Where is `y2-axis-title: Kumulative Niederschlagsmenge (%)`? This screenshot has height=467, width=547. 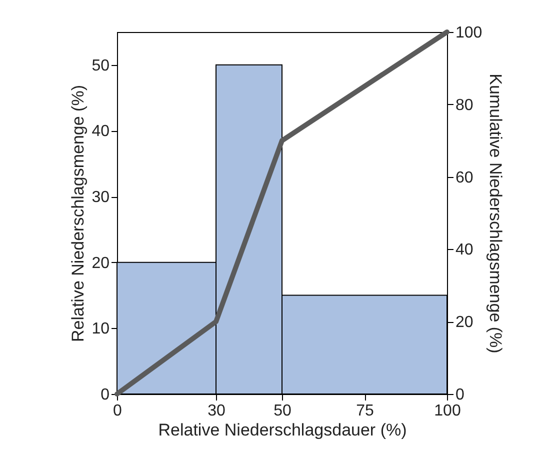
y2-axis-title: Kumulative Niederschlagsmenge (%) is located at coordinates (496, 214).